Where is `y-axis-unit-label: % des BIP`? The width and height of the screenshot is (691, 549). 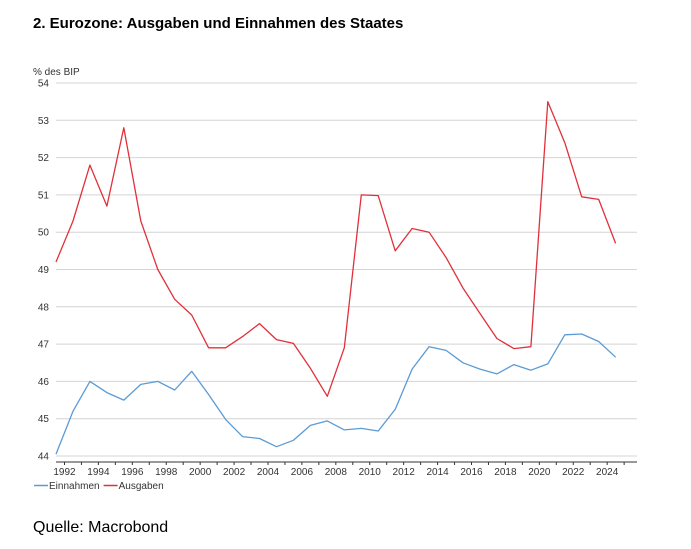 y-axis-unit-label: % des BIP is located at coordinates (56, 72).